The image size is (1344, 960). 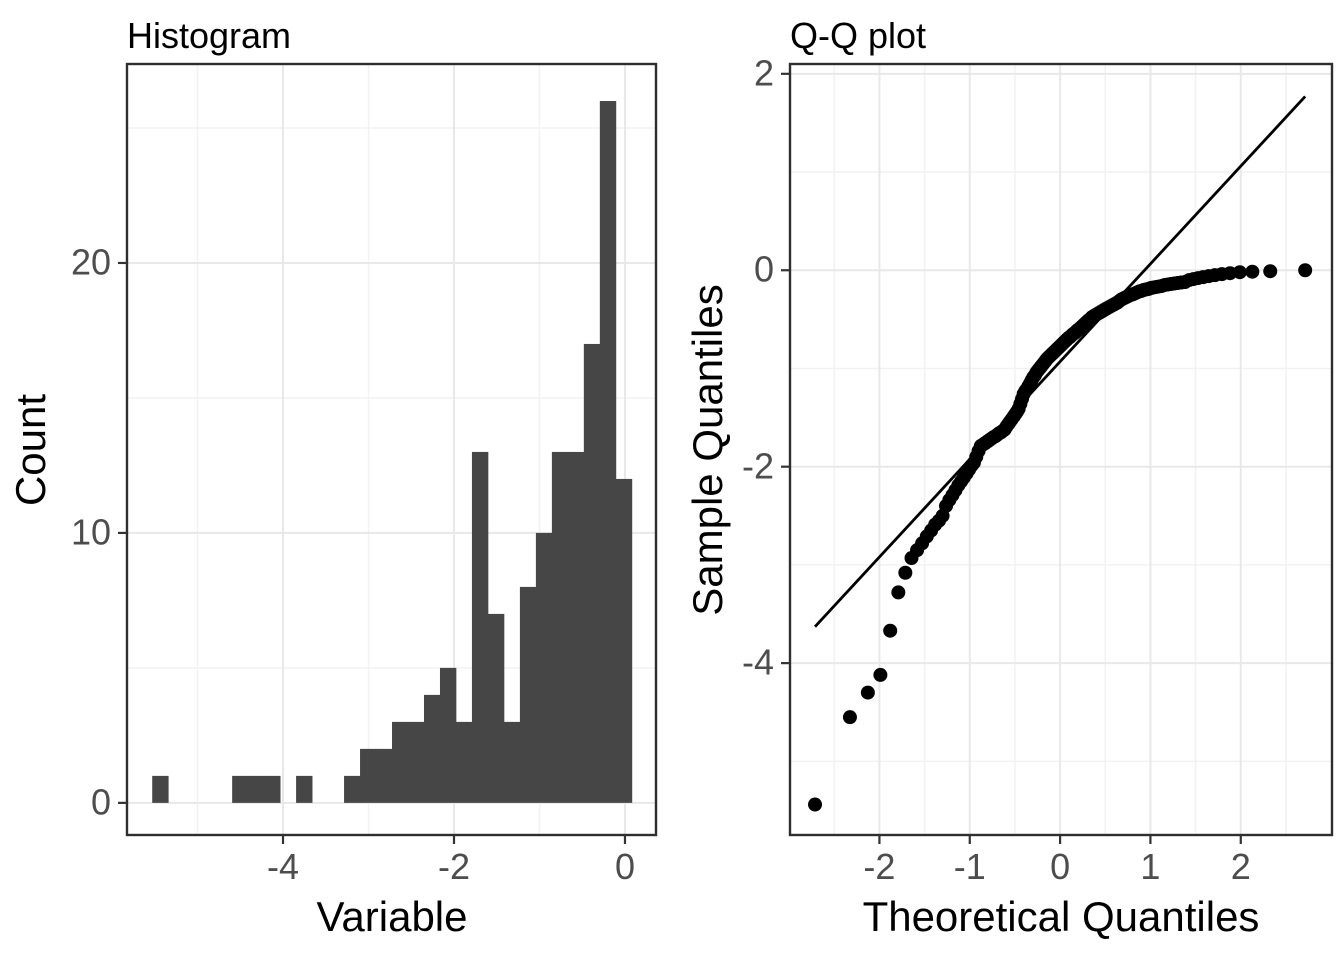 What do you see at coordinates (30, 450) in the screenshot?
I see `histogram-y-axis-title: Count` at bounding box center [30, 450].